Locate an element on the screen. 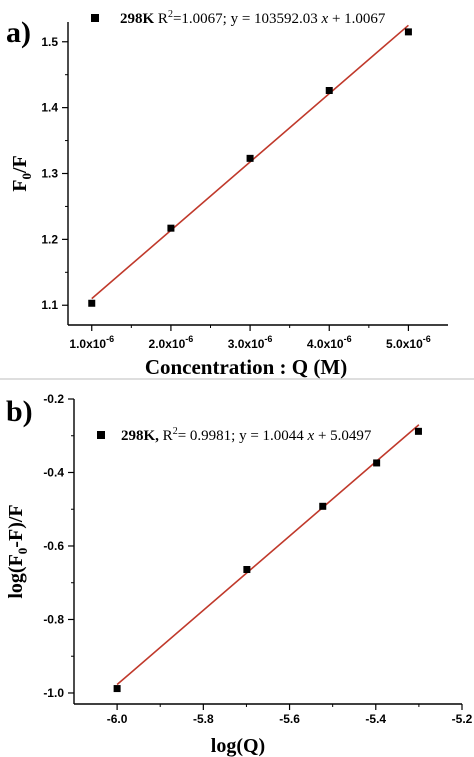 Image resolution: width=474 pixels, height=757 pixels. x-tick-label: 5.0x10⁻⁶ is located at coordinates (408, 342).